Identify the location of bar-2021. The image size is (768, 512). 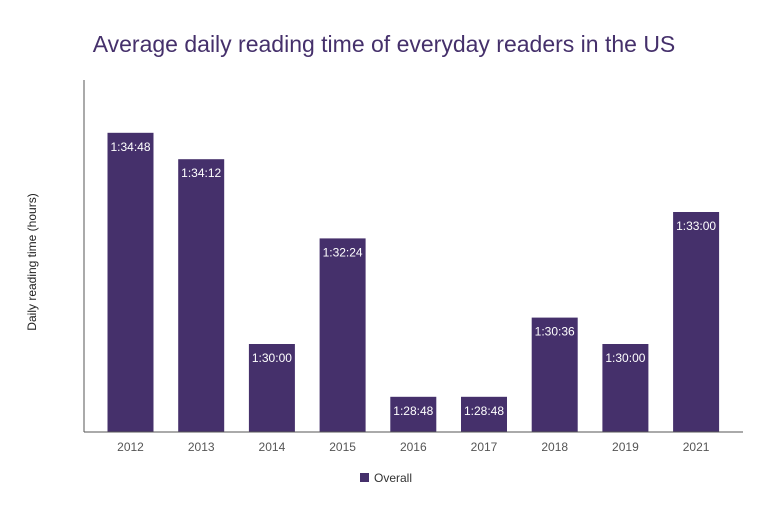
(696, 322).